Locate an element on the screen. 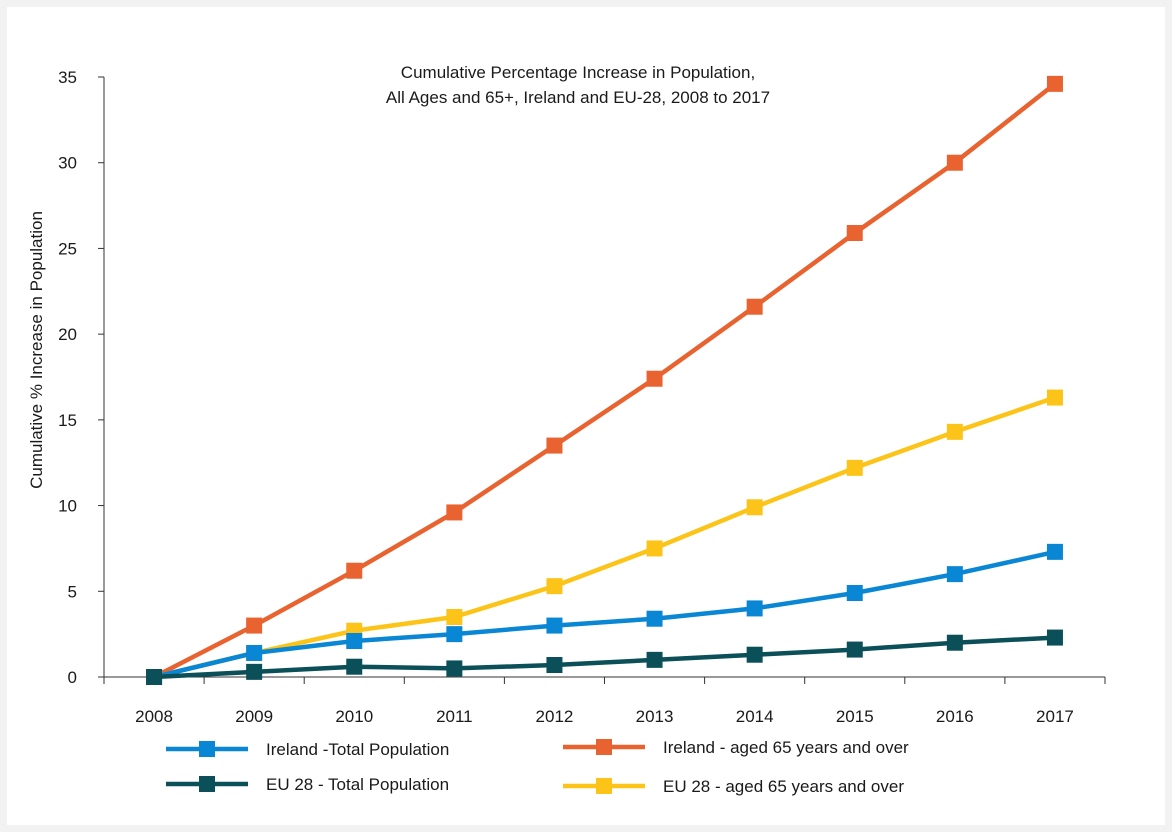  y-tick-label: 15 is located at coordinates (67, 420).